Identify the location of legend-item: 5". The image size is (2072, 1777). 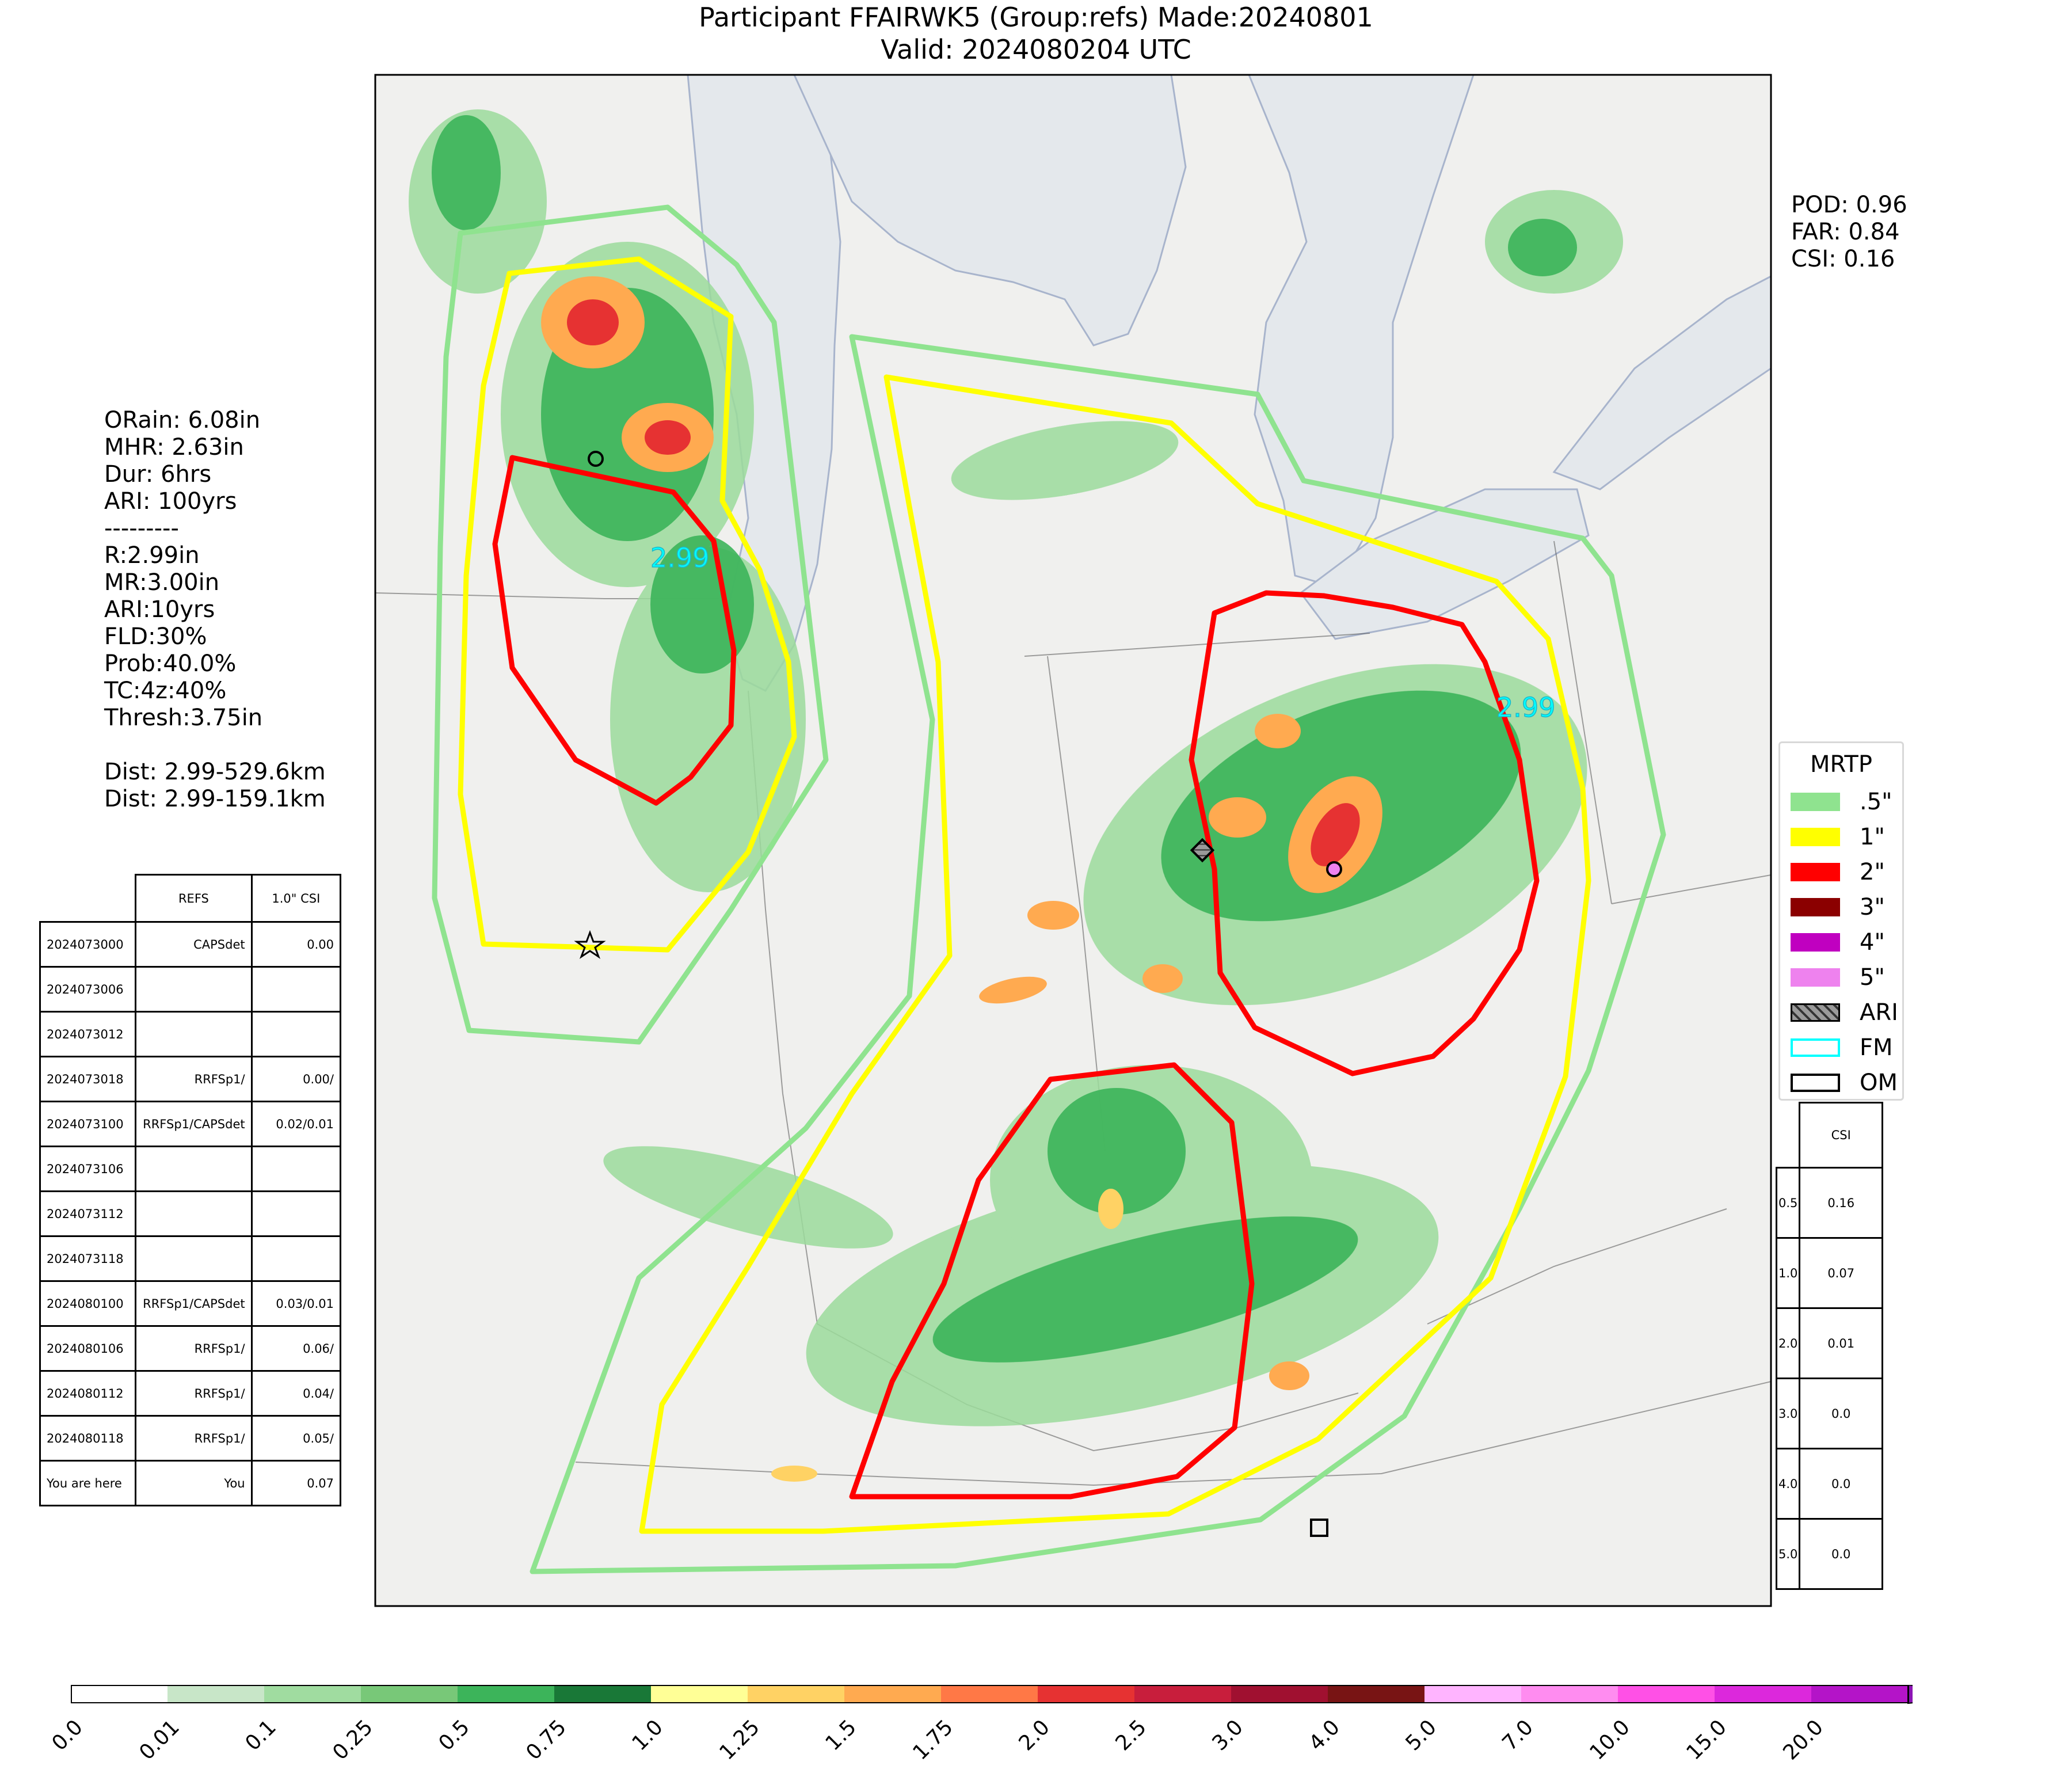
(1838, 977).